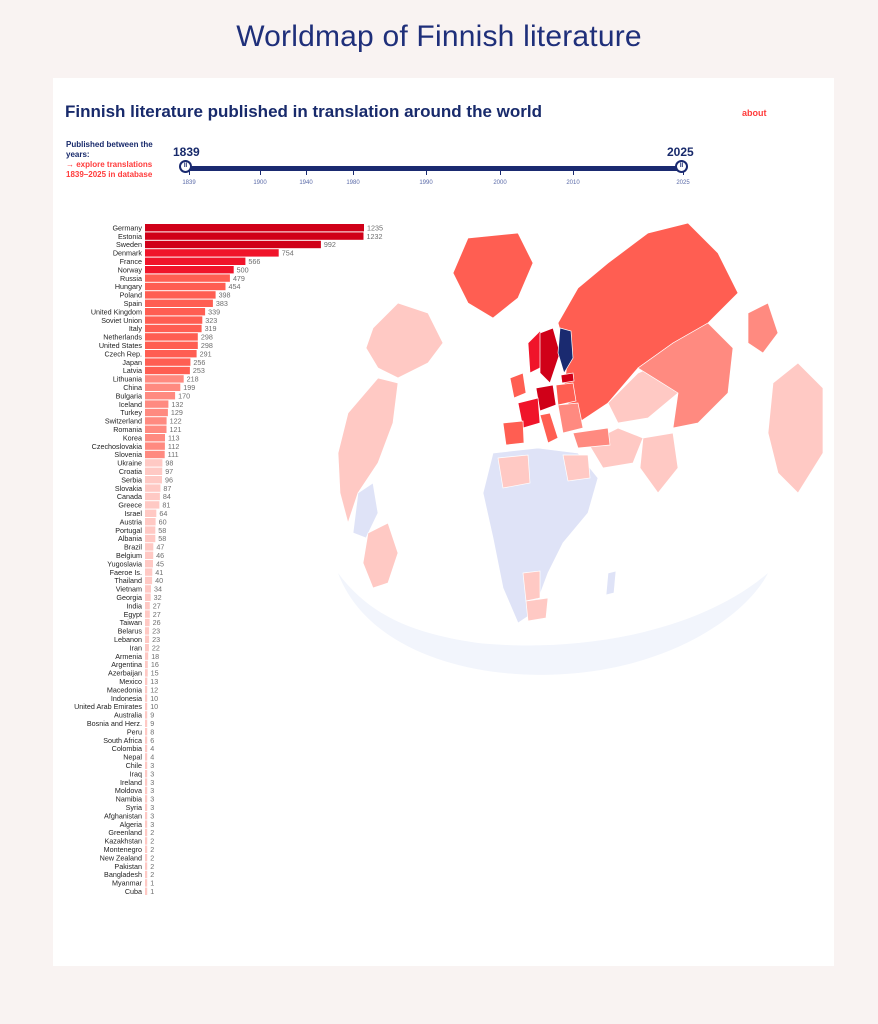 The height and width of the screenshot is (1024, 878). I want to click on bar-row: China 199, so click(159, 387).